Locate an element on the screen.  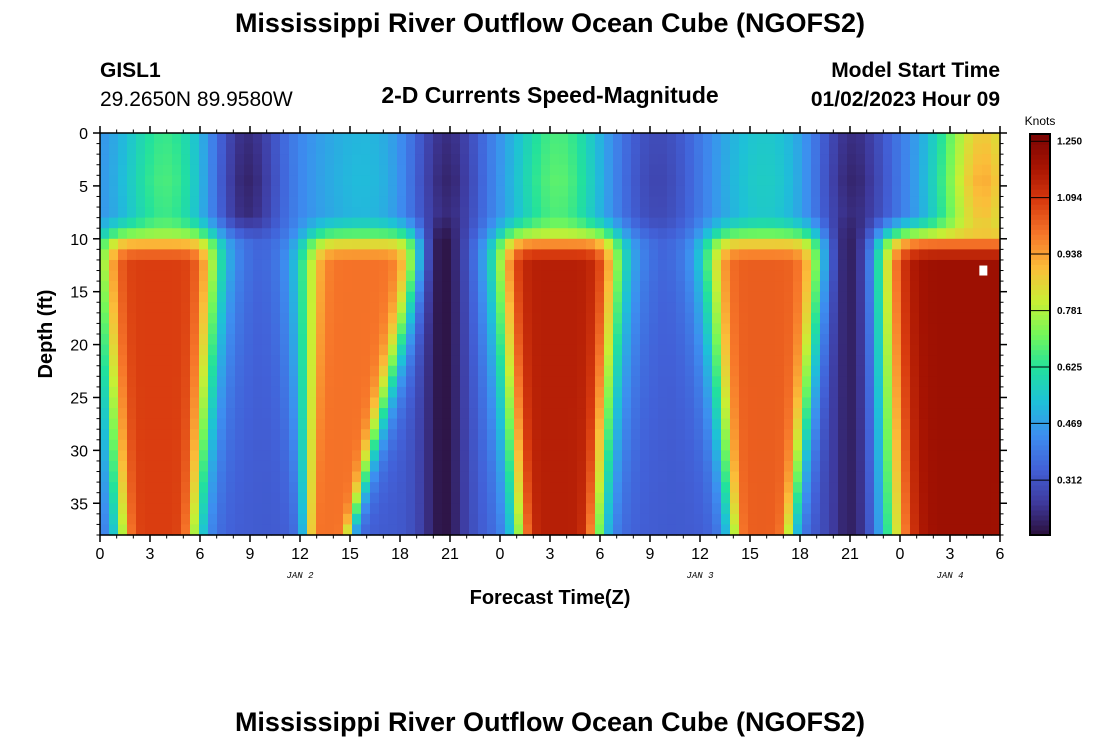
colorbar-tick-label: 0.625 is located at coordinates (1069, 368).